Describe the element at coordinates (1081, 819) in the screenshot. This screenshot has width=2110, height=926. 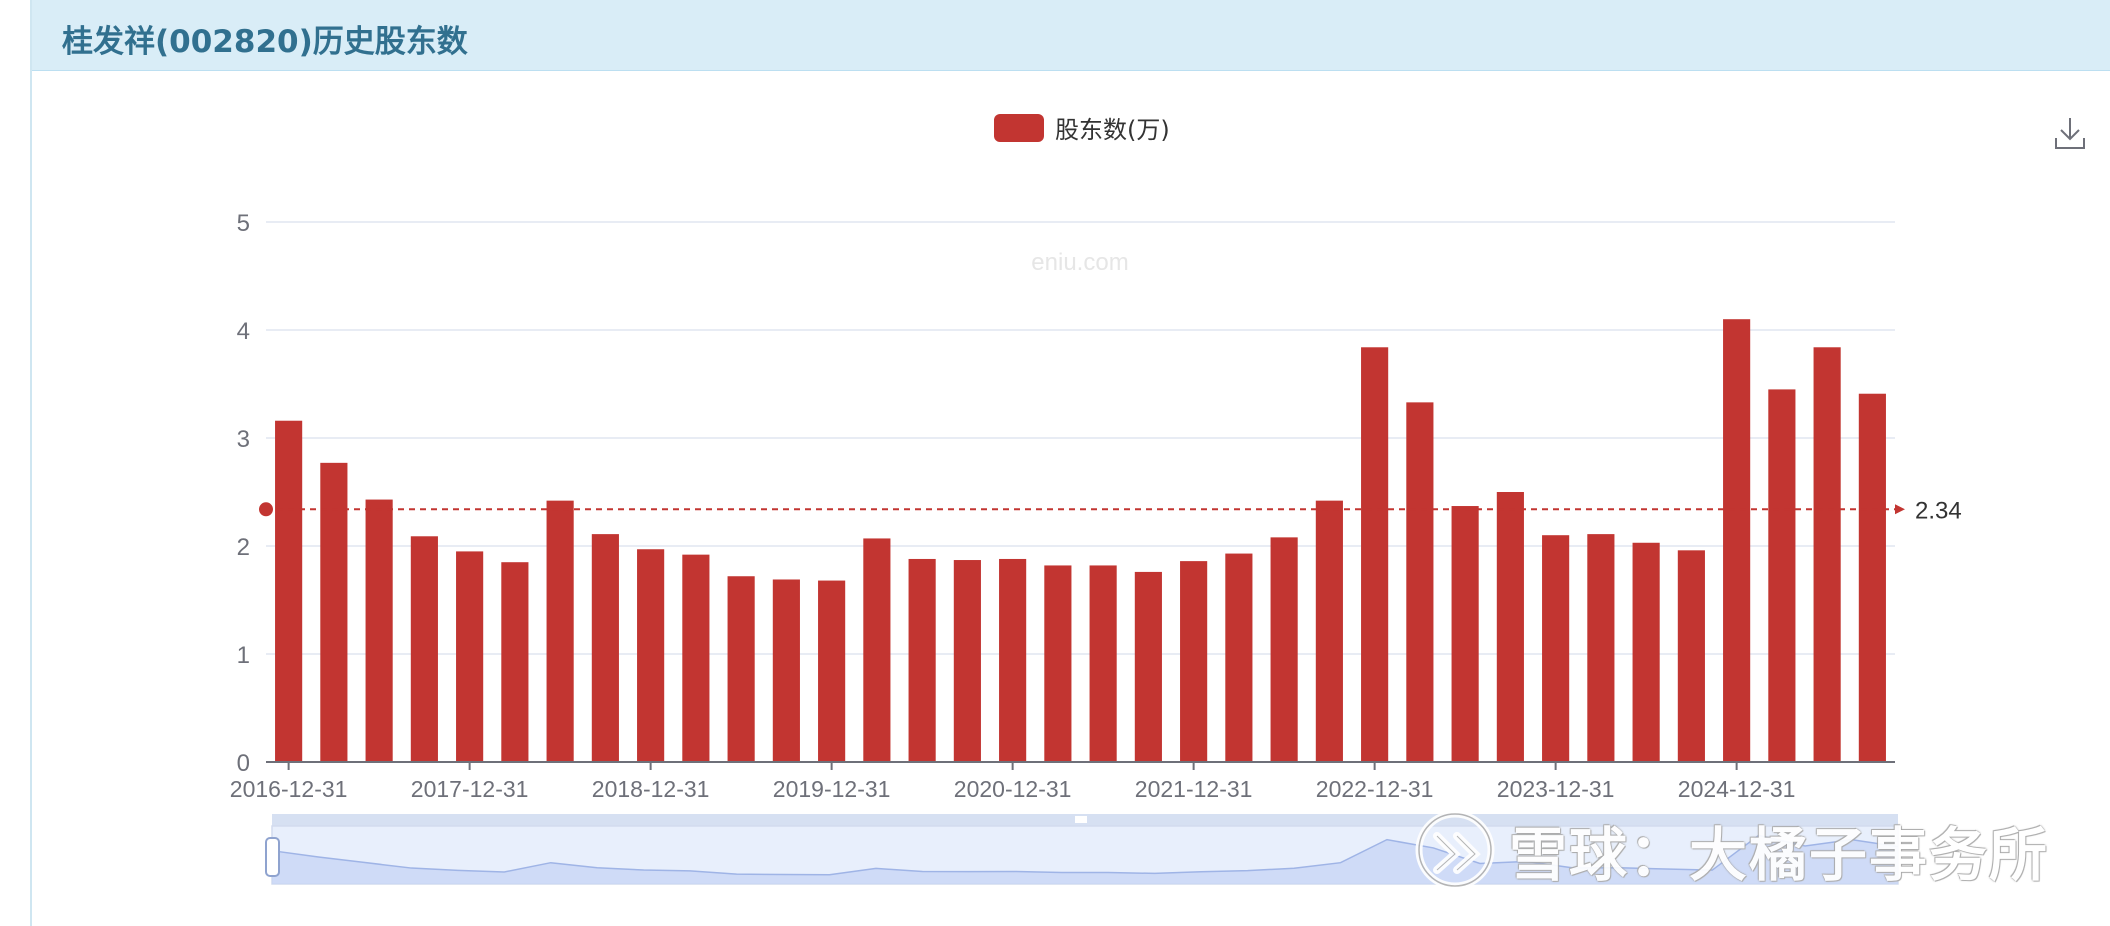
I see `zoom-slider-grip` at that location.